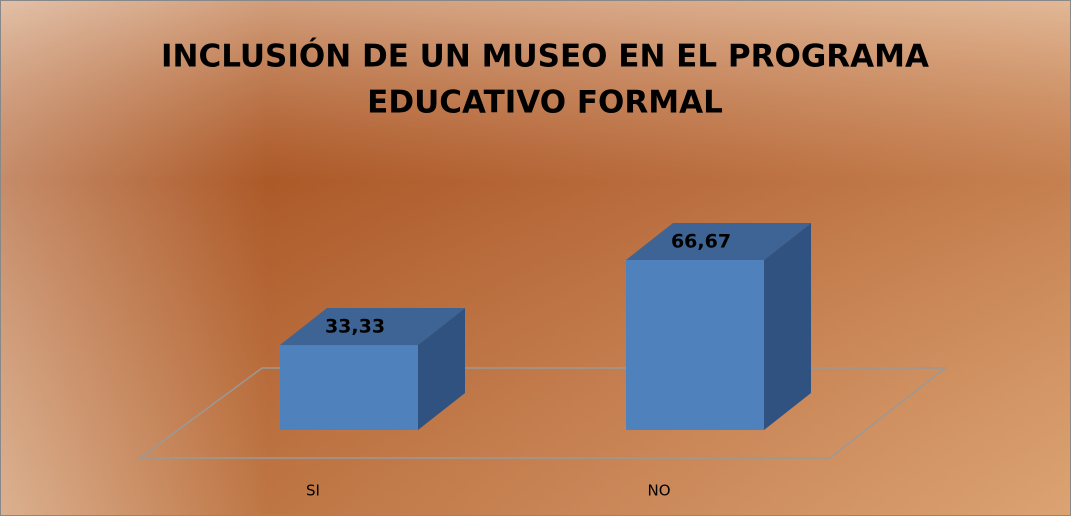 The width and height of the screenshot is (1071, 516). What do you see at coordinates (545, 56) in the screenshot?
I see `chart-title: INCLUSIÓN DE UN MUSEO EN EL PROGRAMA` at bounding box center [545, 56].